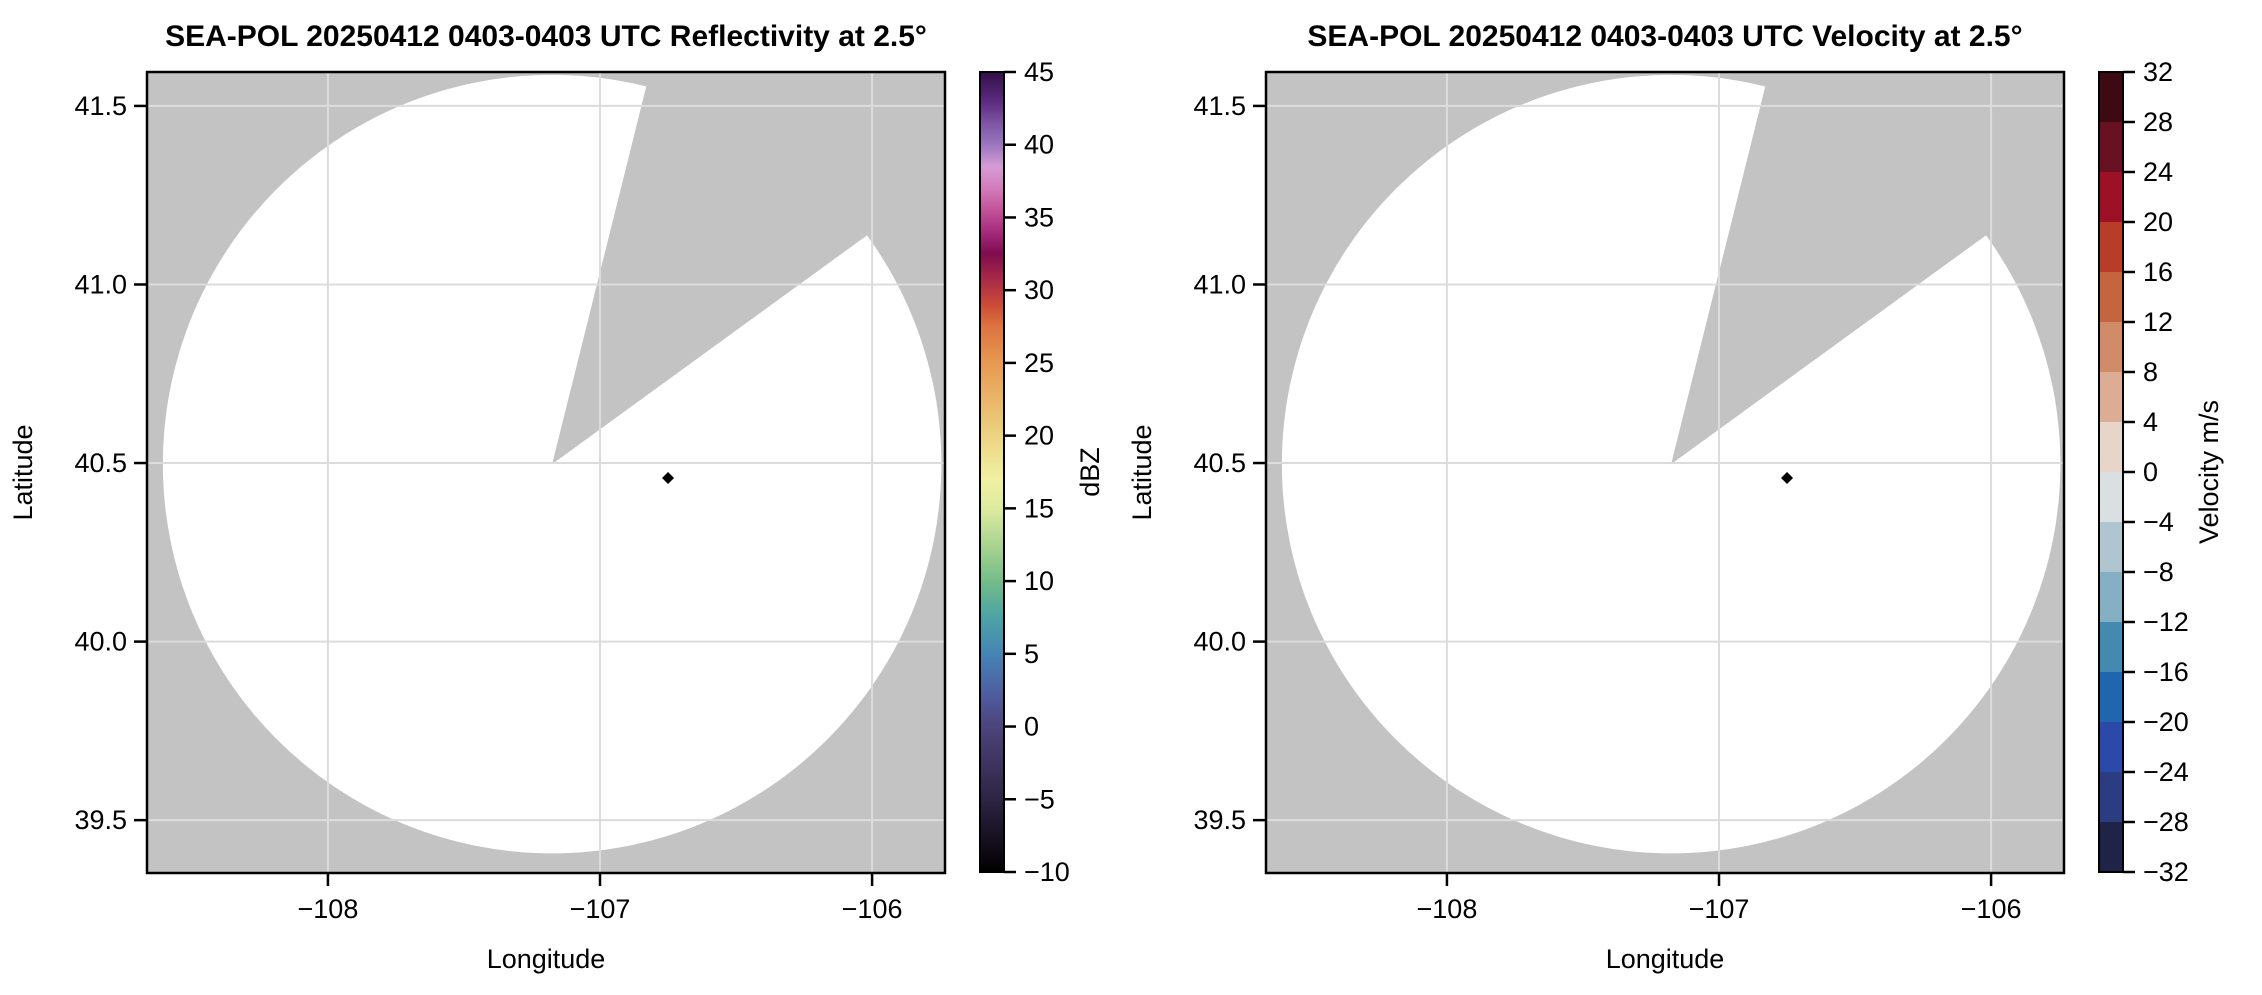 The width and height of the screenshot is (2262, 995). I want to click on colorbar-tick-label: −28, so click(2166, 822).